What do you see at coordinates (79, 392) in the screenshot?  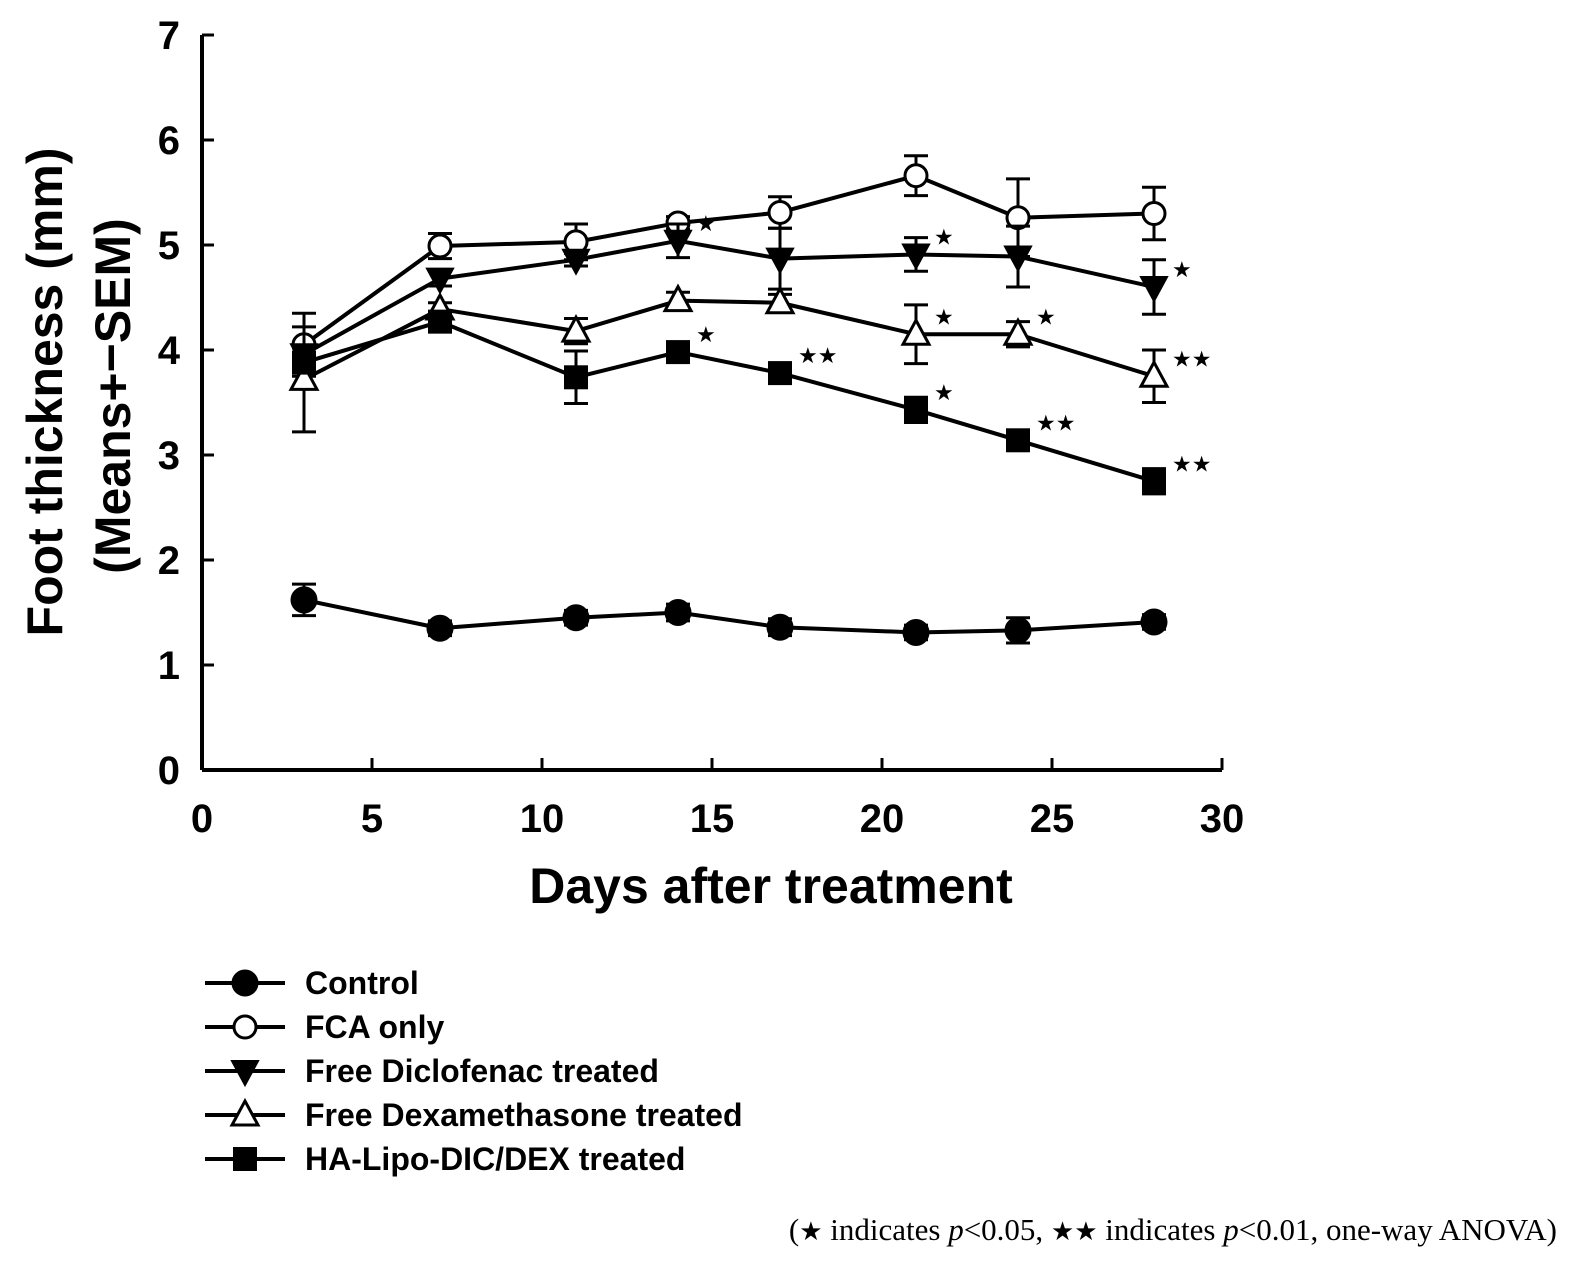 I see `y-axis-title: Foot thickness (mm) (Means+−SEM)` at bounding box center [79, 392].